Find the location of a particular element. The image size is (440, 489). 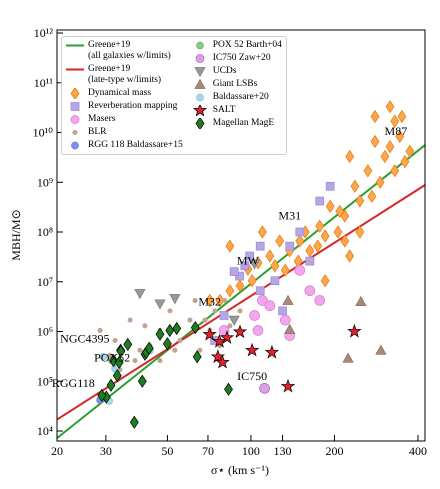

legend-entry: Greene+19 (all galaxies w/limits) is located at coordinates (124, 51).